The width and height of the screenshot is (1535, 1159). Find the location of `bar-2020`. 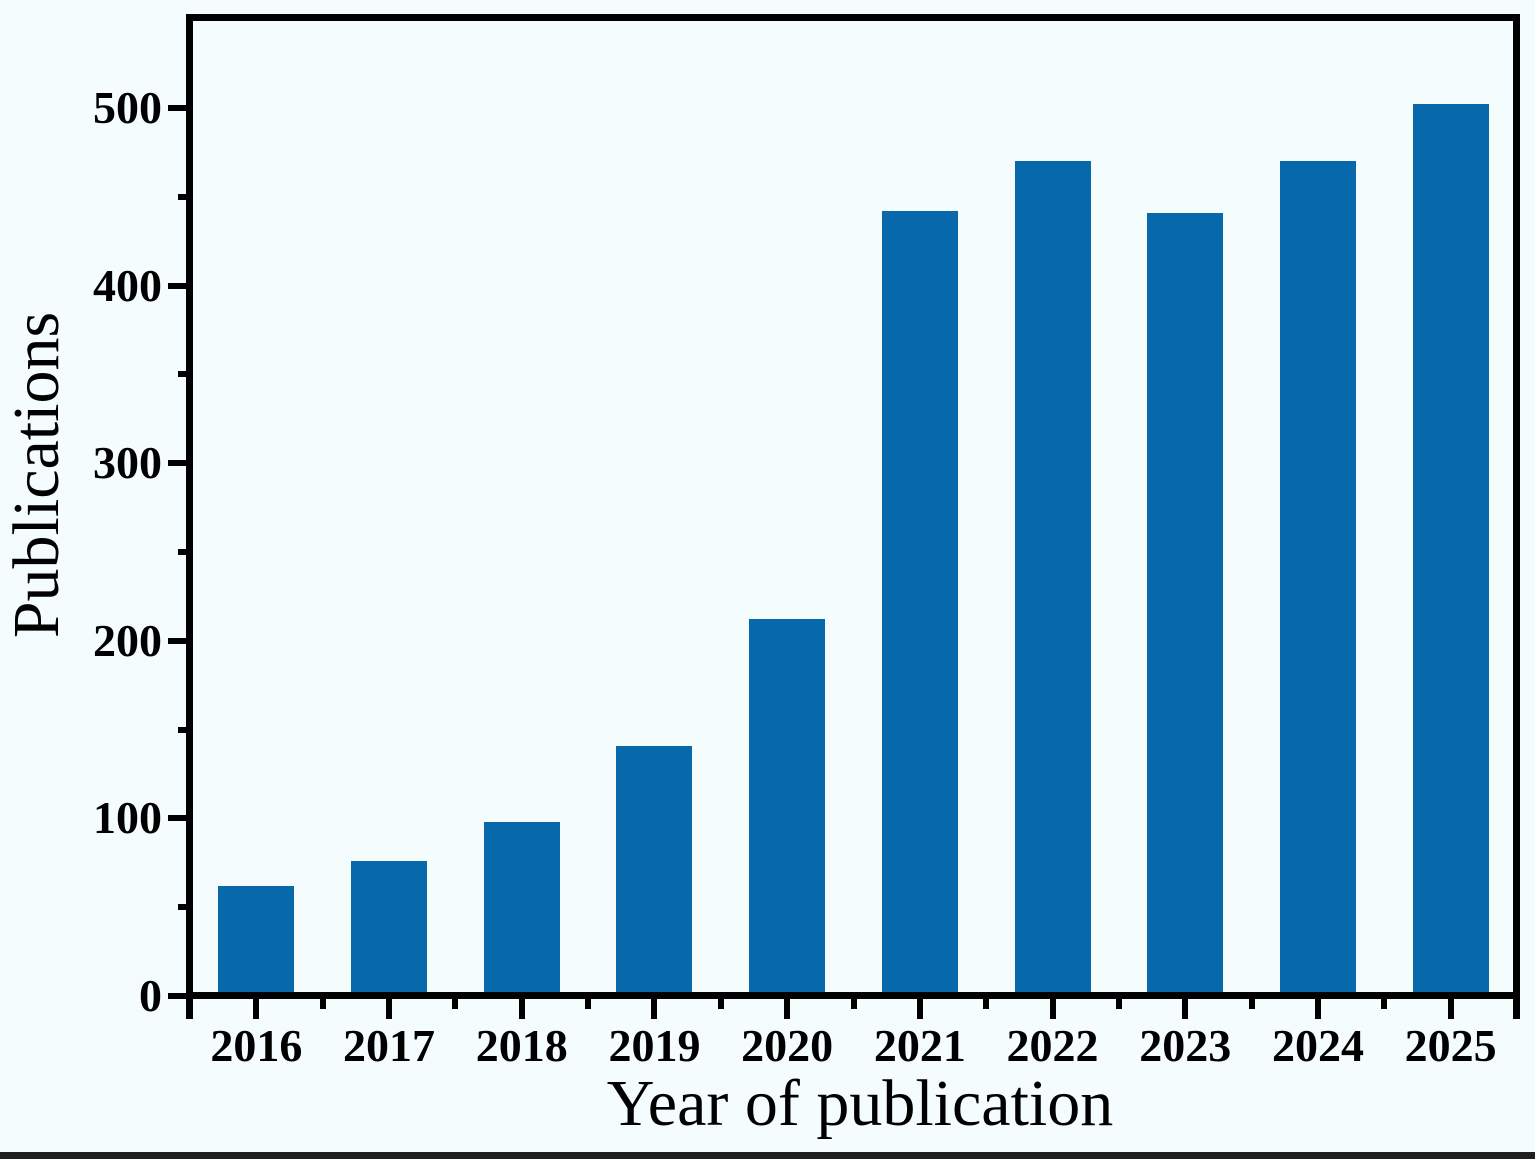

bar-2020 is located at coordinates (787, 807).